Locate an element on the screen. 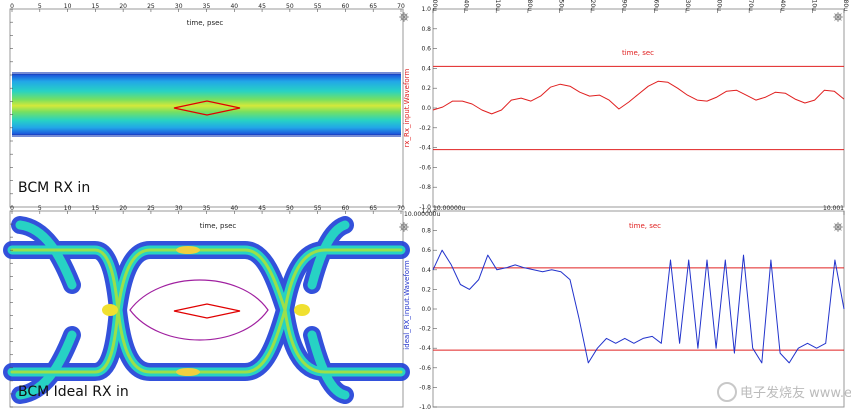 This screenshot has height=417, width=851. wave1-x-tick-label: 8.000490u is located at coordinates (624, 5).